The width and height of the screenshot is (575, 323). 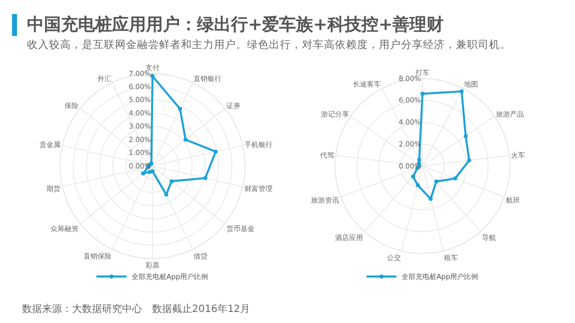 I want to click on chart-subtitle: 收入较高，是互联网金融尝鲜者和主力用户。绿色出行，对车高依赖度，用户分享经济，兼职司机。, so click(x=269, y=45).